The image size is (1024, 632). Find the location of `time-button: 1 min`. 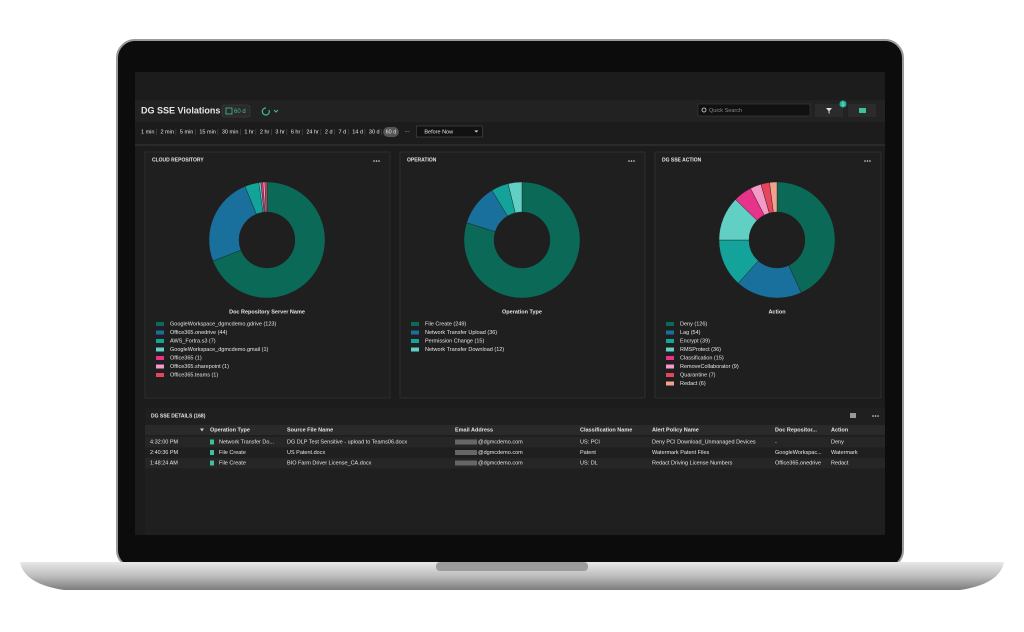

time-button: 1 min is located at coordinates (147, 132).